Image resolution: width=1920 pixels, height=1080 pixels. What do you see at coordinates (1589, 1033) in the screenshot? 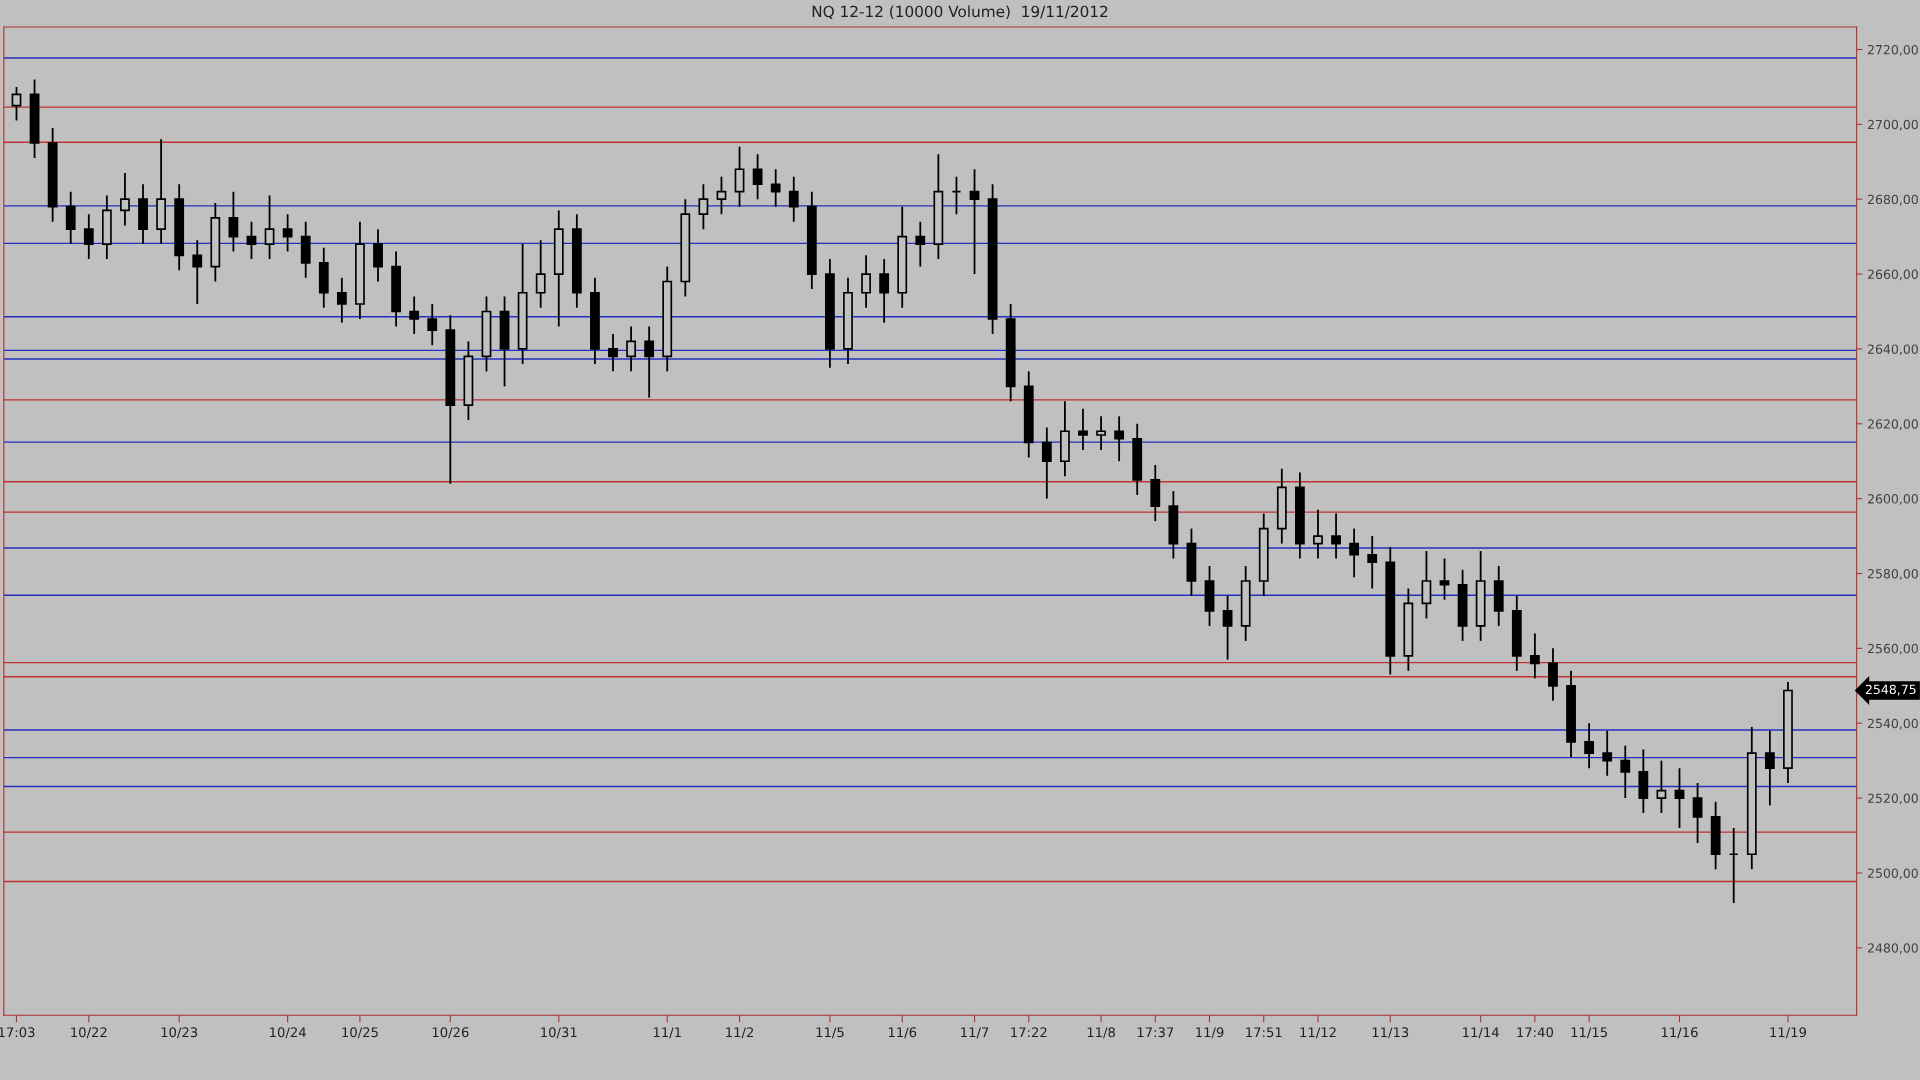
I see `x-tick-label: 11/15` at bounding box center [1589, 1033].